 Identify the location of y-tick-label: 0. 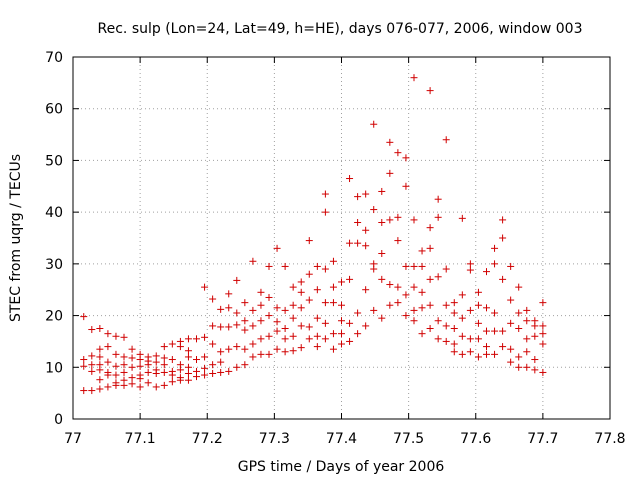
(58, 420).